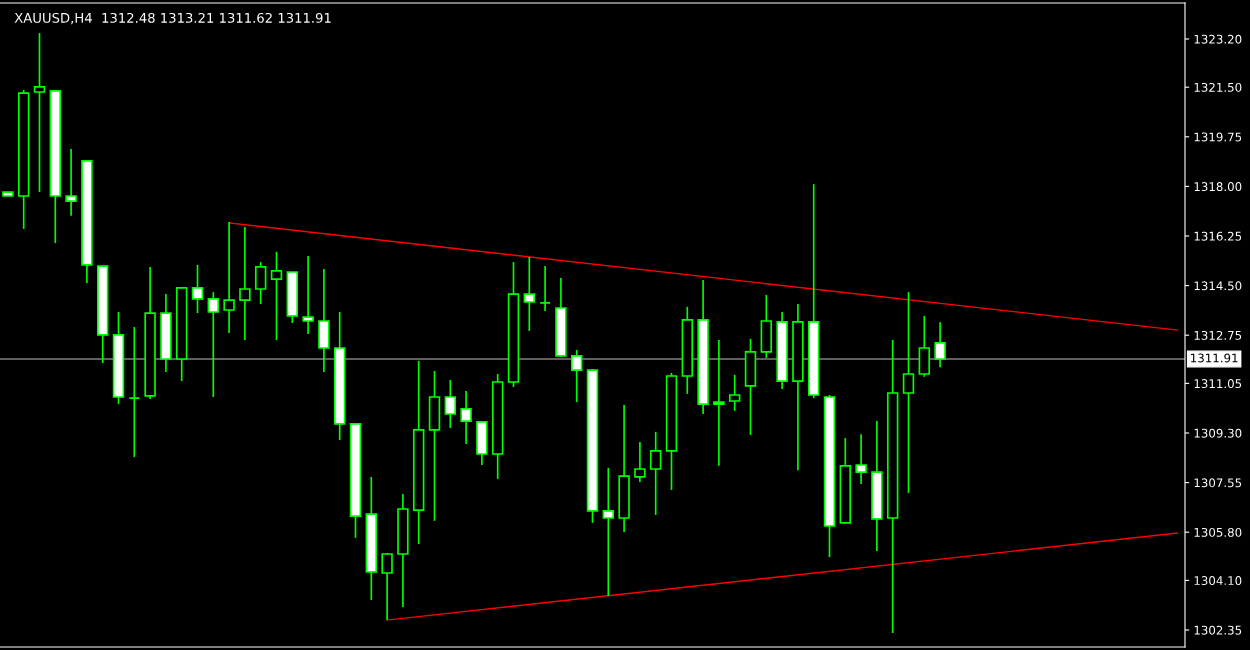 Image resolution: width=1250 pixels, height=650 pixels. I want to click on y-tick-label: 1311.05, so click(1218, 384).